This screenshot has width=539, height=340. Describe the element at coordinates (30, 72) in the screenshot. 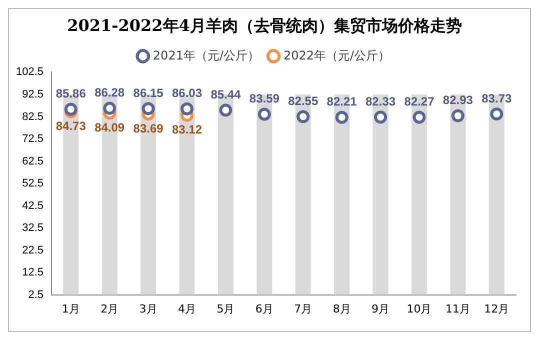

I see `y-tick-label: 102.5` at that location.